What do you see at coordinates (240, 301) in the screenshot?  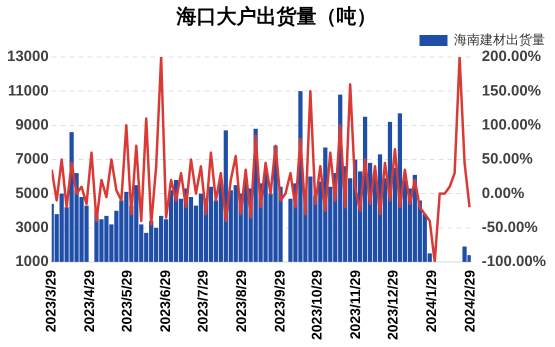 I see `x-tick-label: 2023/8/29` at bounding box center [240, 301].